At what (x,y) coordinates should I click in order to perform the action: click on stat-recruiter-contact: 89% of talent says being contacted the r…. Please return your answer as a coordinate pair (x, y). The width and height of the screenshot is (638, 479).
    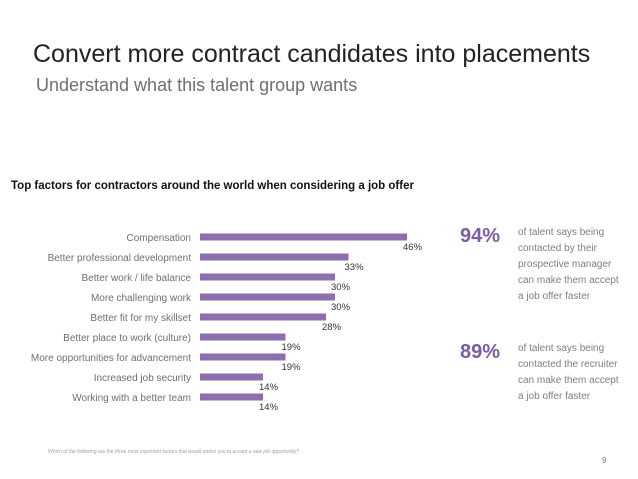
    Looking at the image, I should click on (541, 373).